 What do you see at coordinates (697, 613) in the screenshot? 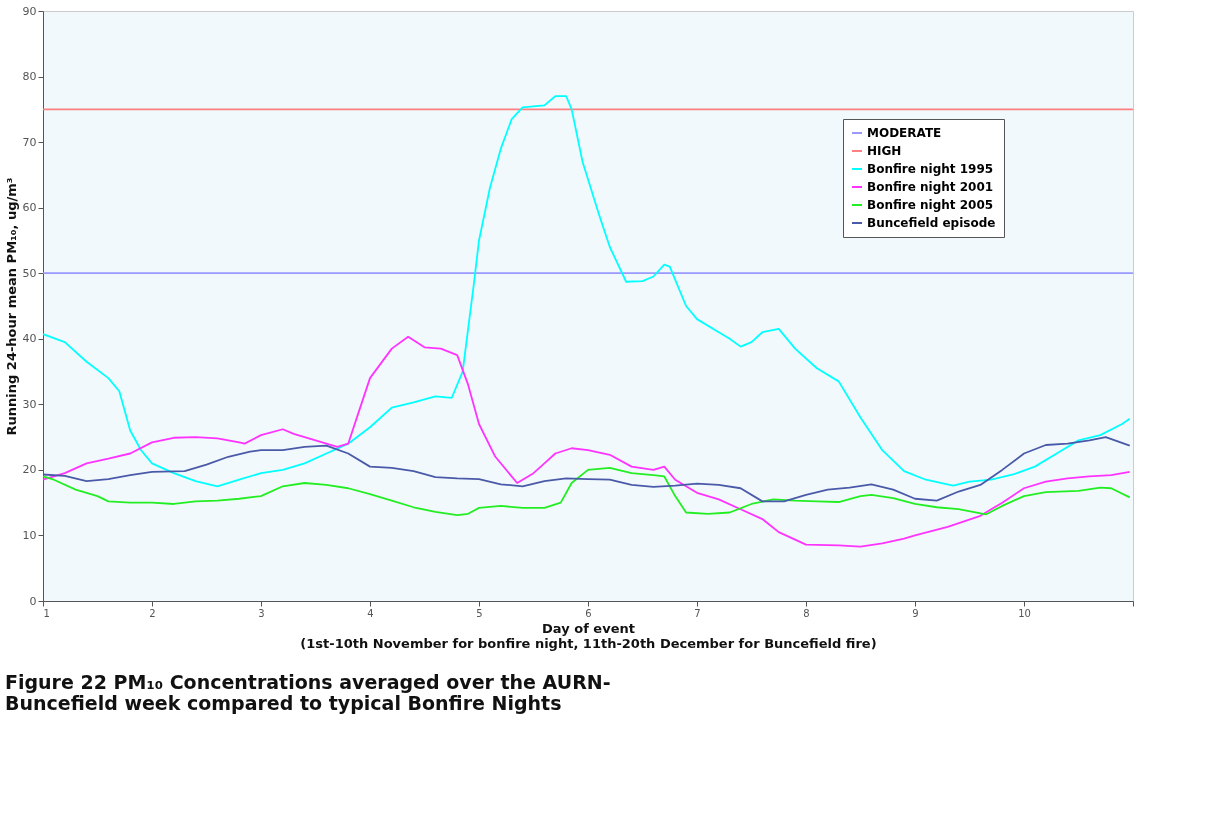
I see `x-tick-label: 7` at bounding box center [697, 613].